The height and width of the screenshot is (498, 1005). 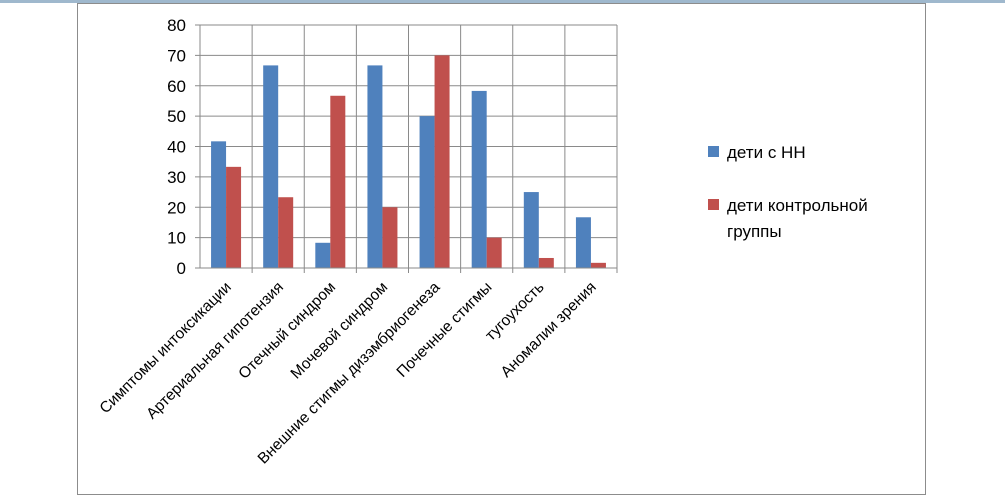 I want to click on y-tick-label: 10, so click(x=176, y=238).